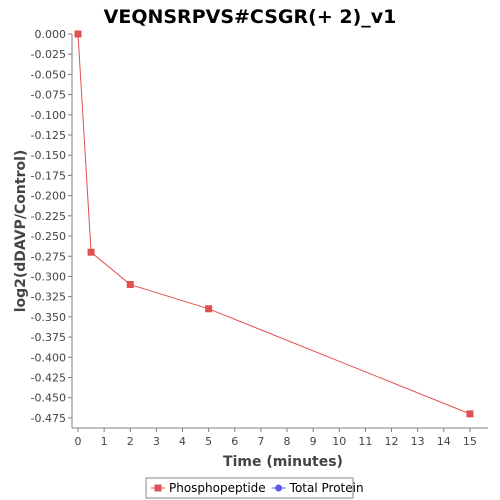 Image resolution: width=500 pixels, height=500 pixels. What do you see at coordinates (48, 297) in the screenshot?
I see `y-tick-label: -0.325` at bounding box center [48, 297].